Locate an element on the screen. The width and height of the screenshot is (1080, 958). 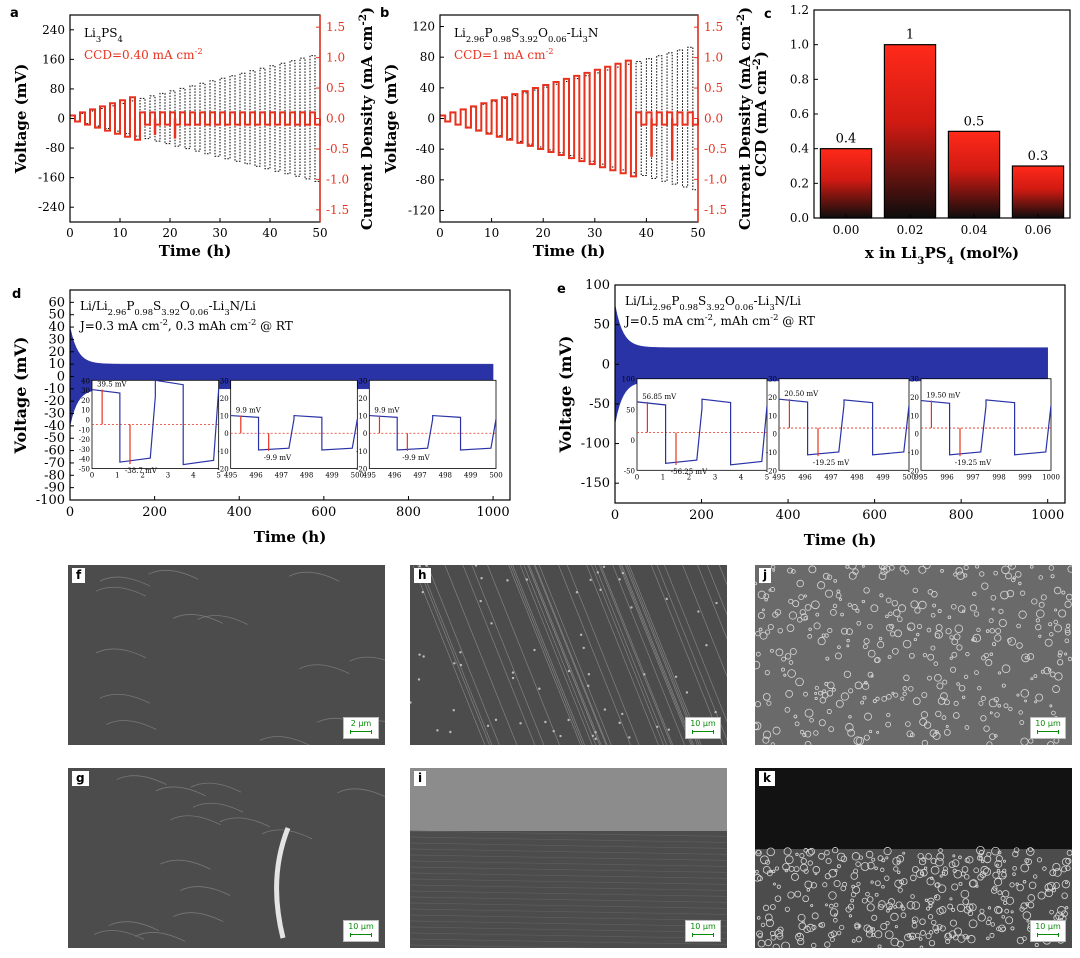
inset-x-tick-label: 495 is located at coordinates (778, 477).